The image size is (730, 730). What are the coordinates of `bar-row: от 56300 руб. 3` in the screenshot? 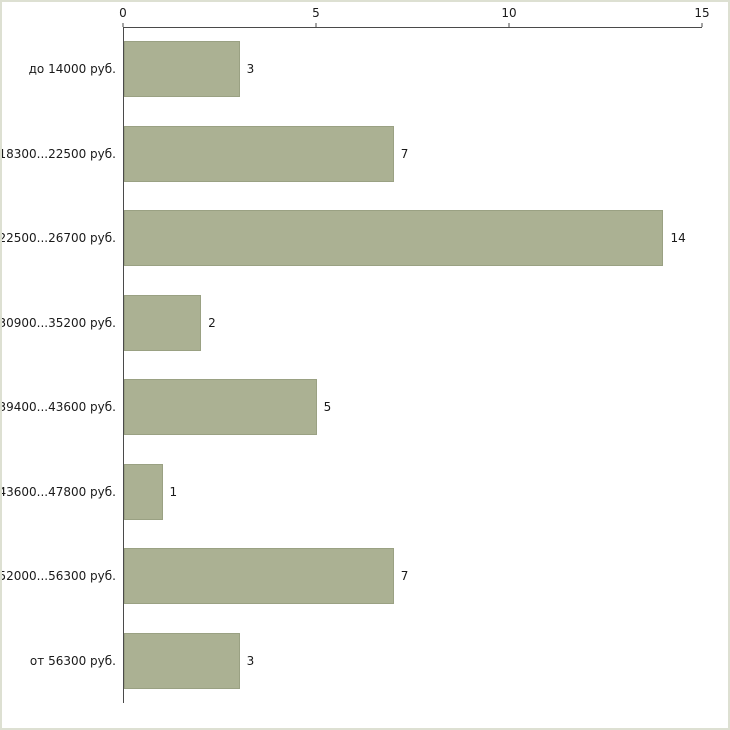 It's located at (352, 660).